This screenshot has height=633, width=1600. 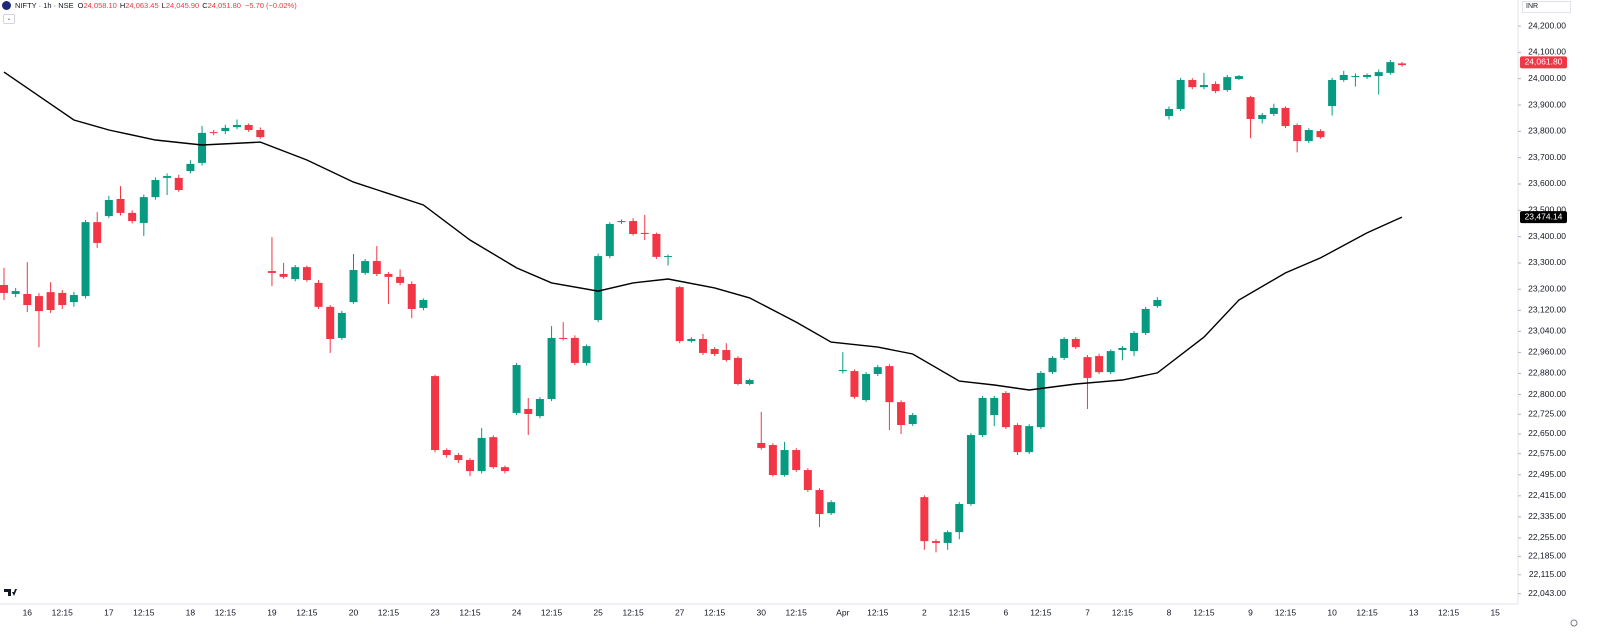 What do you see at coordinates (9, 19) in the screenshot?
I see `collapse-button: ⌄` at bounding box center [9, 19].